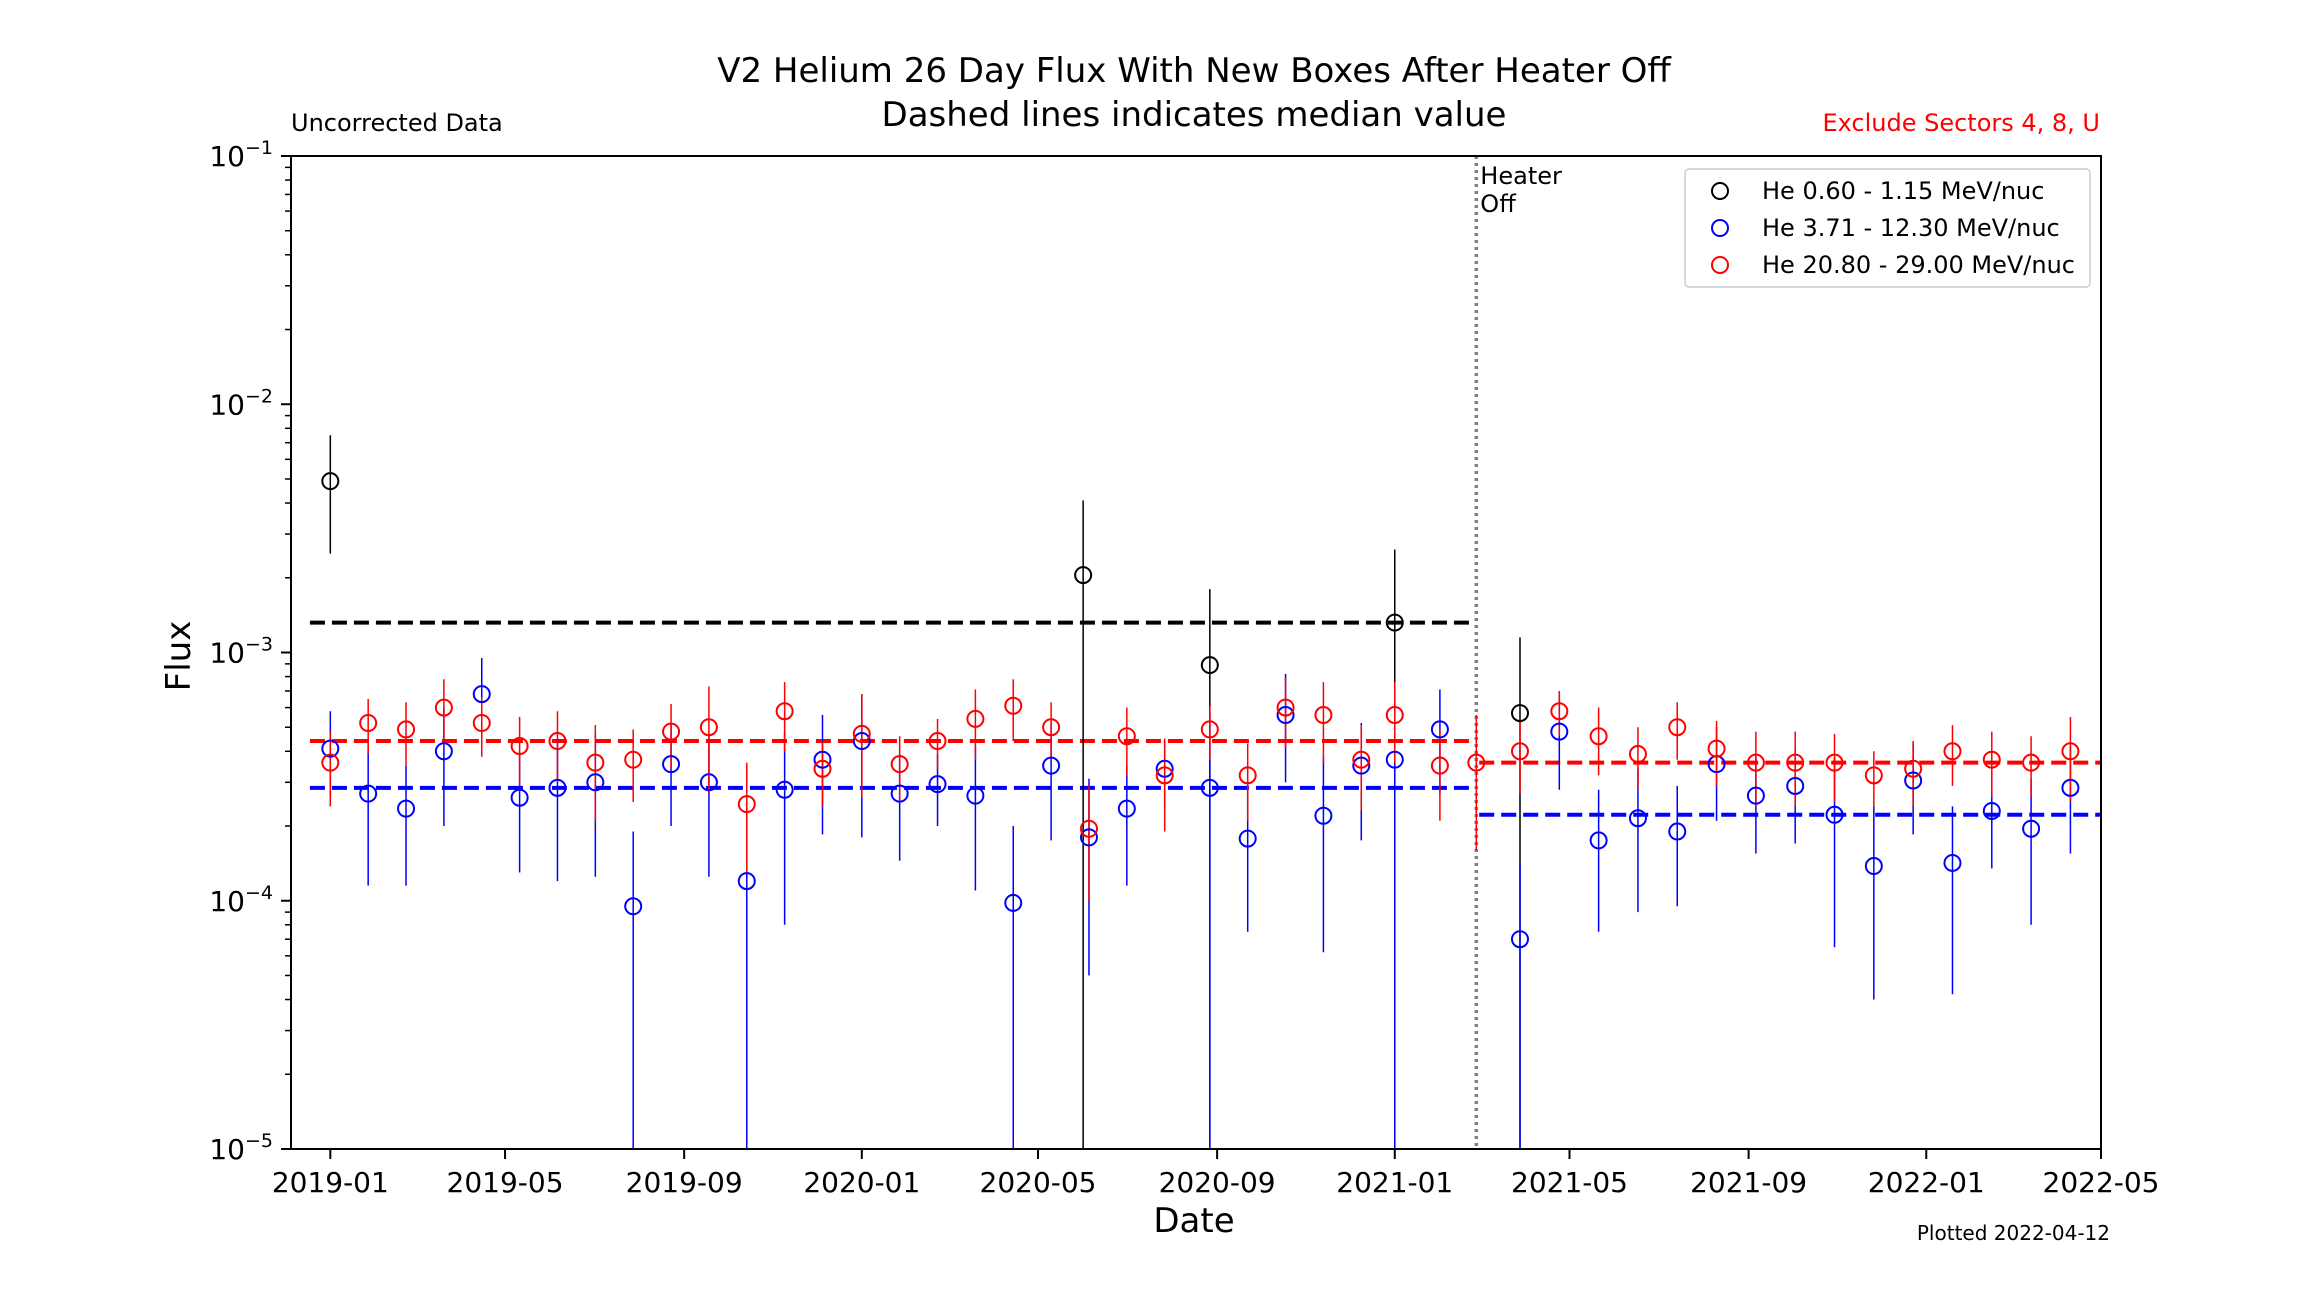  What do you see at coordinates (241, 1148) in the screenshot?
I see `y-tick-label: 10⁻⁵` at bounding box center [241, 1148].